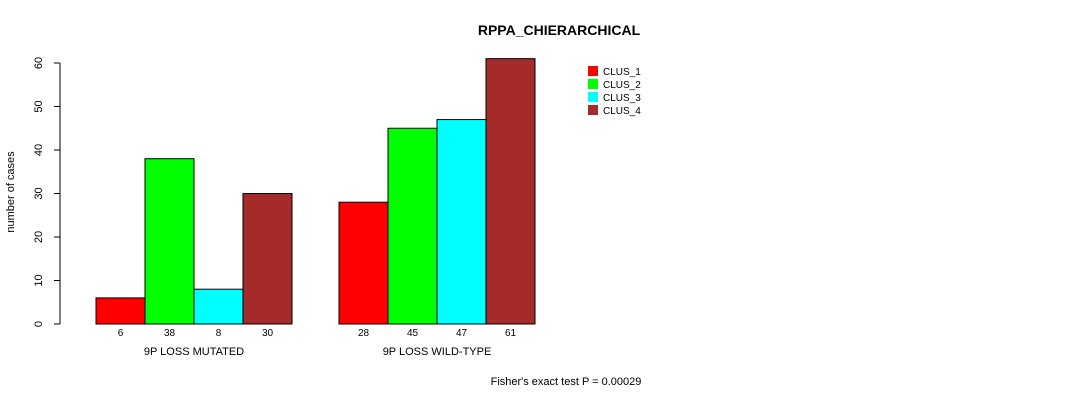 This screenshot has width=1090, height=400. Describe the element at coordinates (39, 237) in the screenshot. I see `y-tick-label: 20` at that location.